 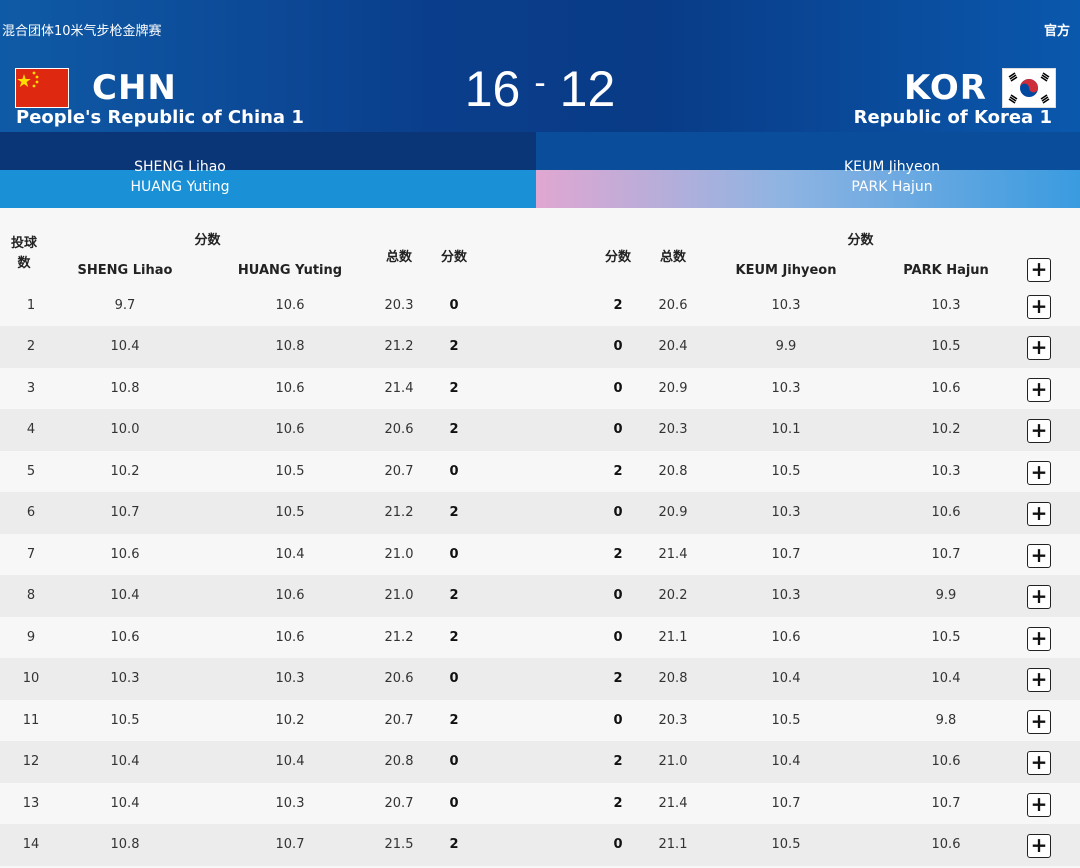 I want to click on score-sheng: 10.7, so click(x=125, y=512).